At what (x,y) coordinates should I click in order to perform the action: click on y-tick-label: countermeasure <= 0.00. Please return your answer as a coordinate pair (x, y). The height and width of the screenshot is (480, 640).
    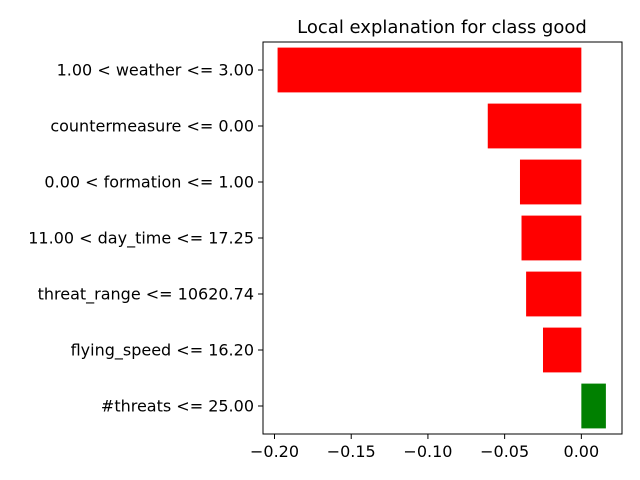
    Looking at the image, I should click on (152, 126).